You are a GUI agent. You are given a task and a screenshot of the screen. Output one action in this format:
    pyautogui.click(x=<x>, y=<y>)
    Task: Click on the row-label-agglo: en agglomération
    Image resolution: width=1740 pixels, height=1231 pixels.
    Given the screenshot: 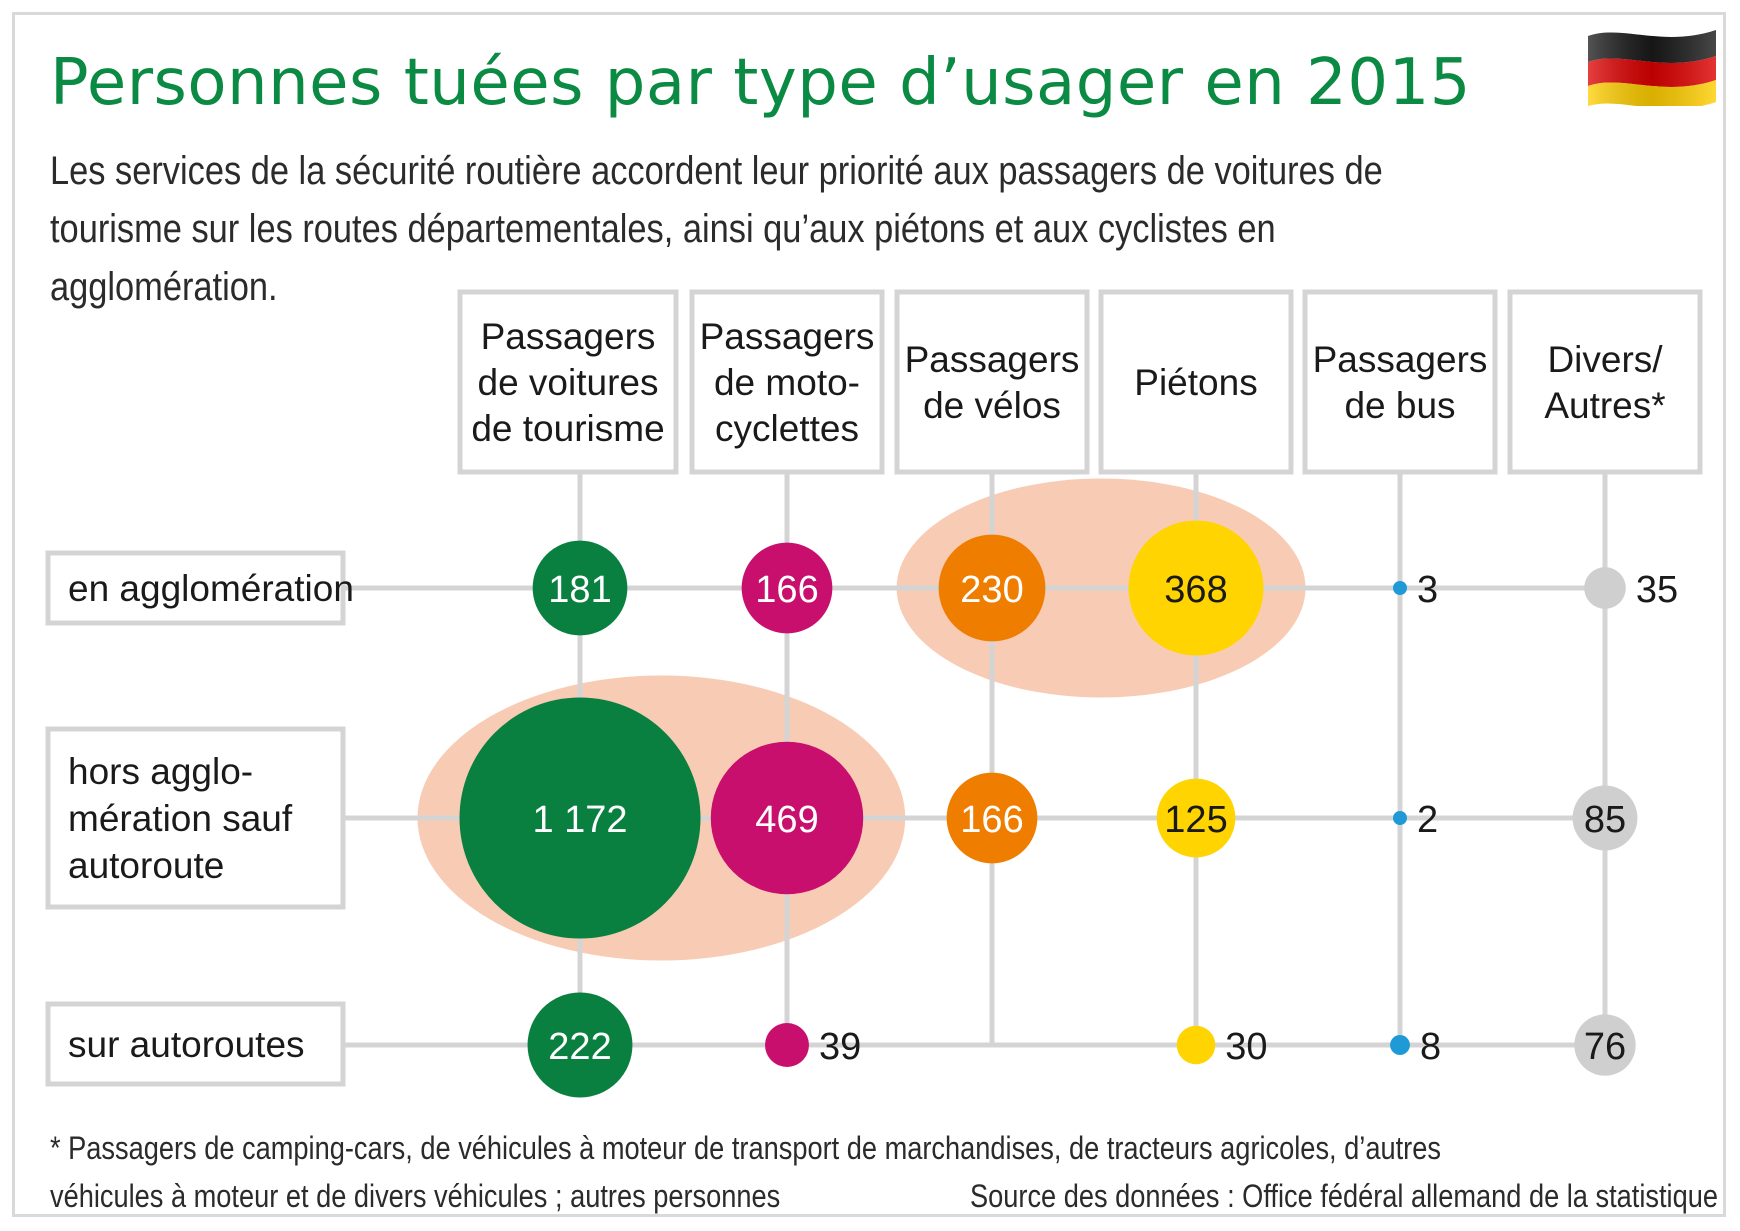 What is the action you would take?
    pyautogui.click(x=211, y=588)
    